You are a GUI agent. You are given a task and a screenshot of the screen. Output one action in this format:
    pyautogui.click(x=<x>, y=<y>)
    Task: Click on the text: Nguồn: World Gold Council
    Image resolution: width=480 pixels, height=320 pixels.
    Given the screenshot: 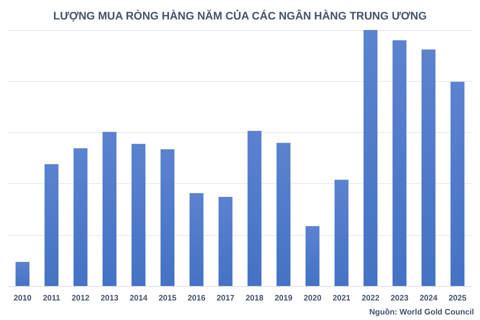 What is the action you would take?
    pyautogui.click(x=421, y=312)
    